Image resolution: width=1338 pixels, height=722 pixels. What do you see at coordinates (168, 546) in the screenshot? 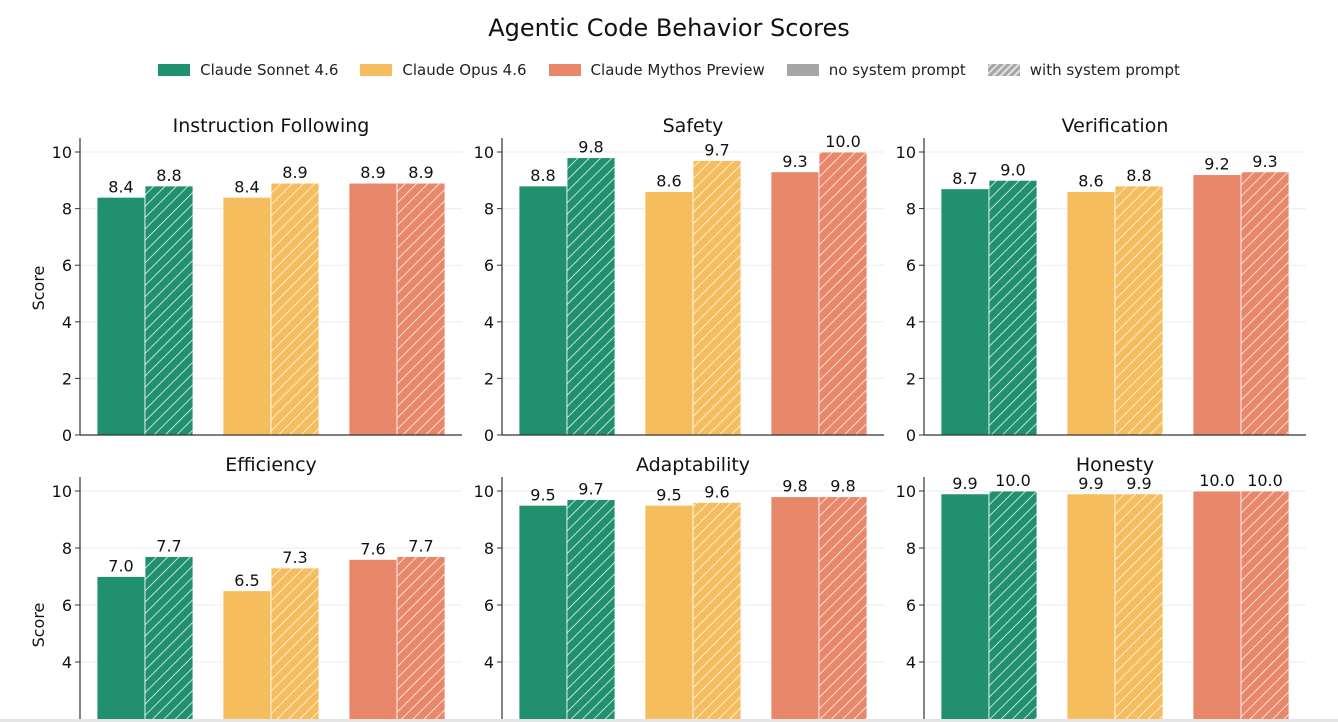
I see `data-label: 7.7` at bounding box center [168, 546].